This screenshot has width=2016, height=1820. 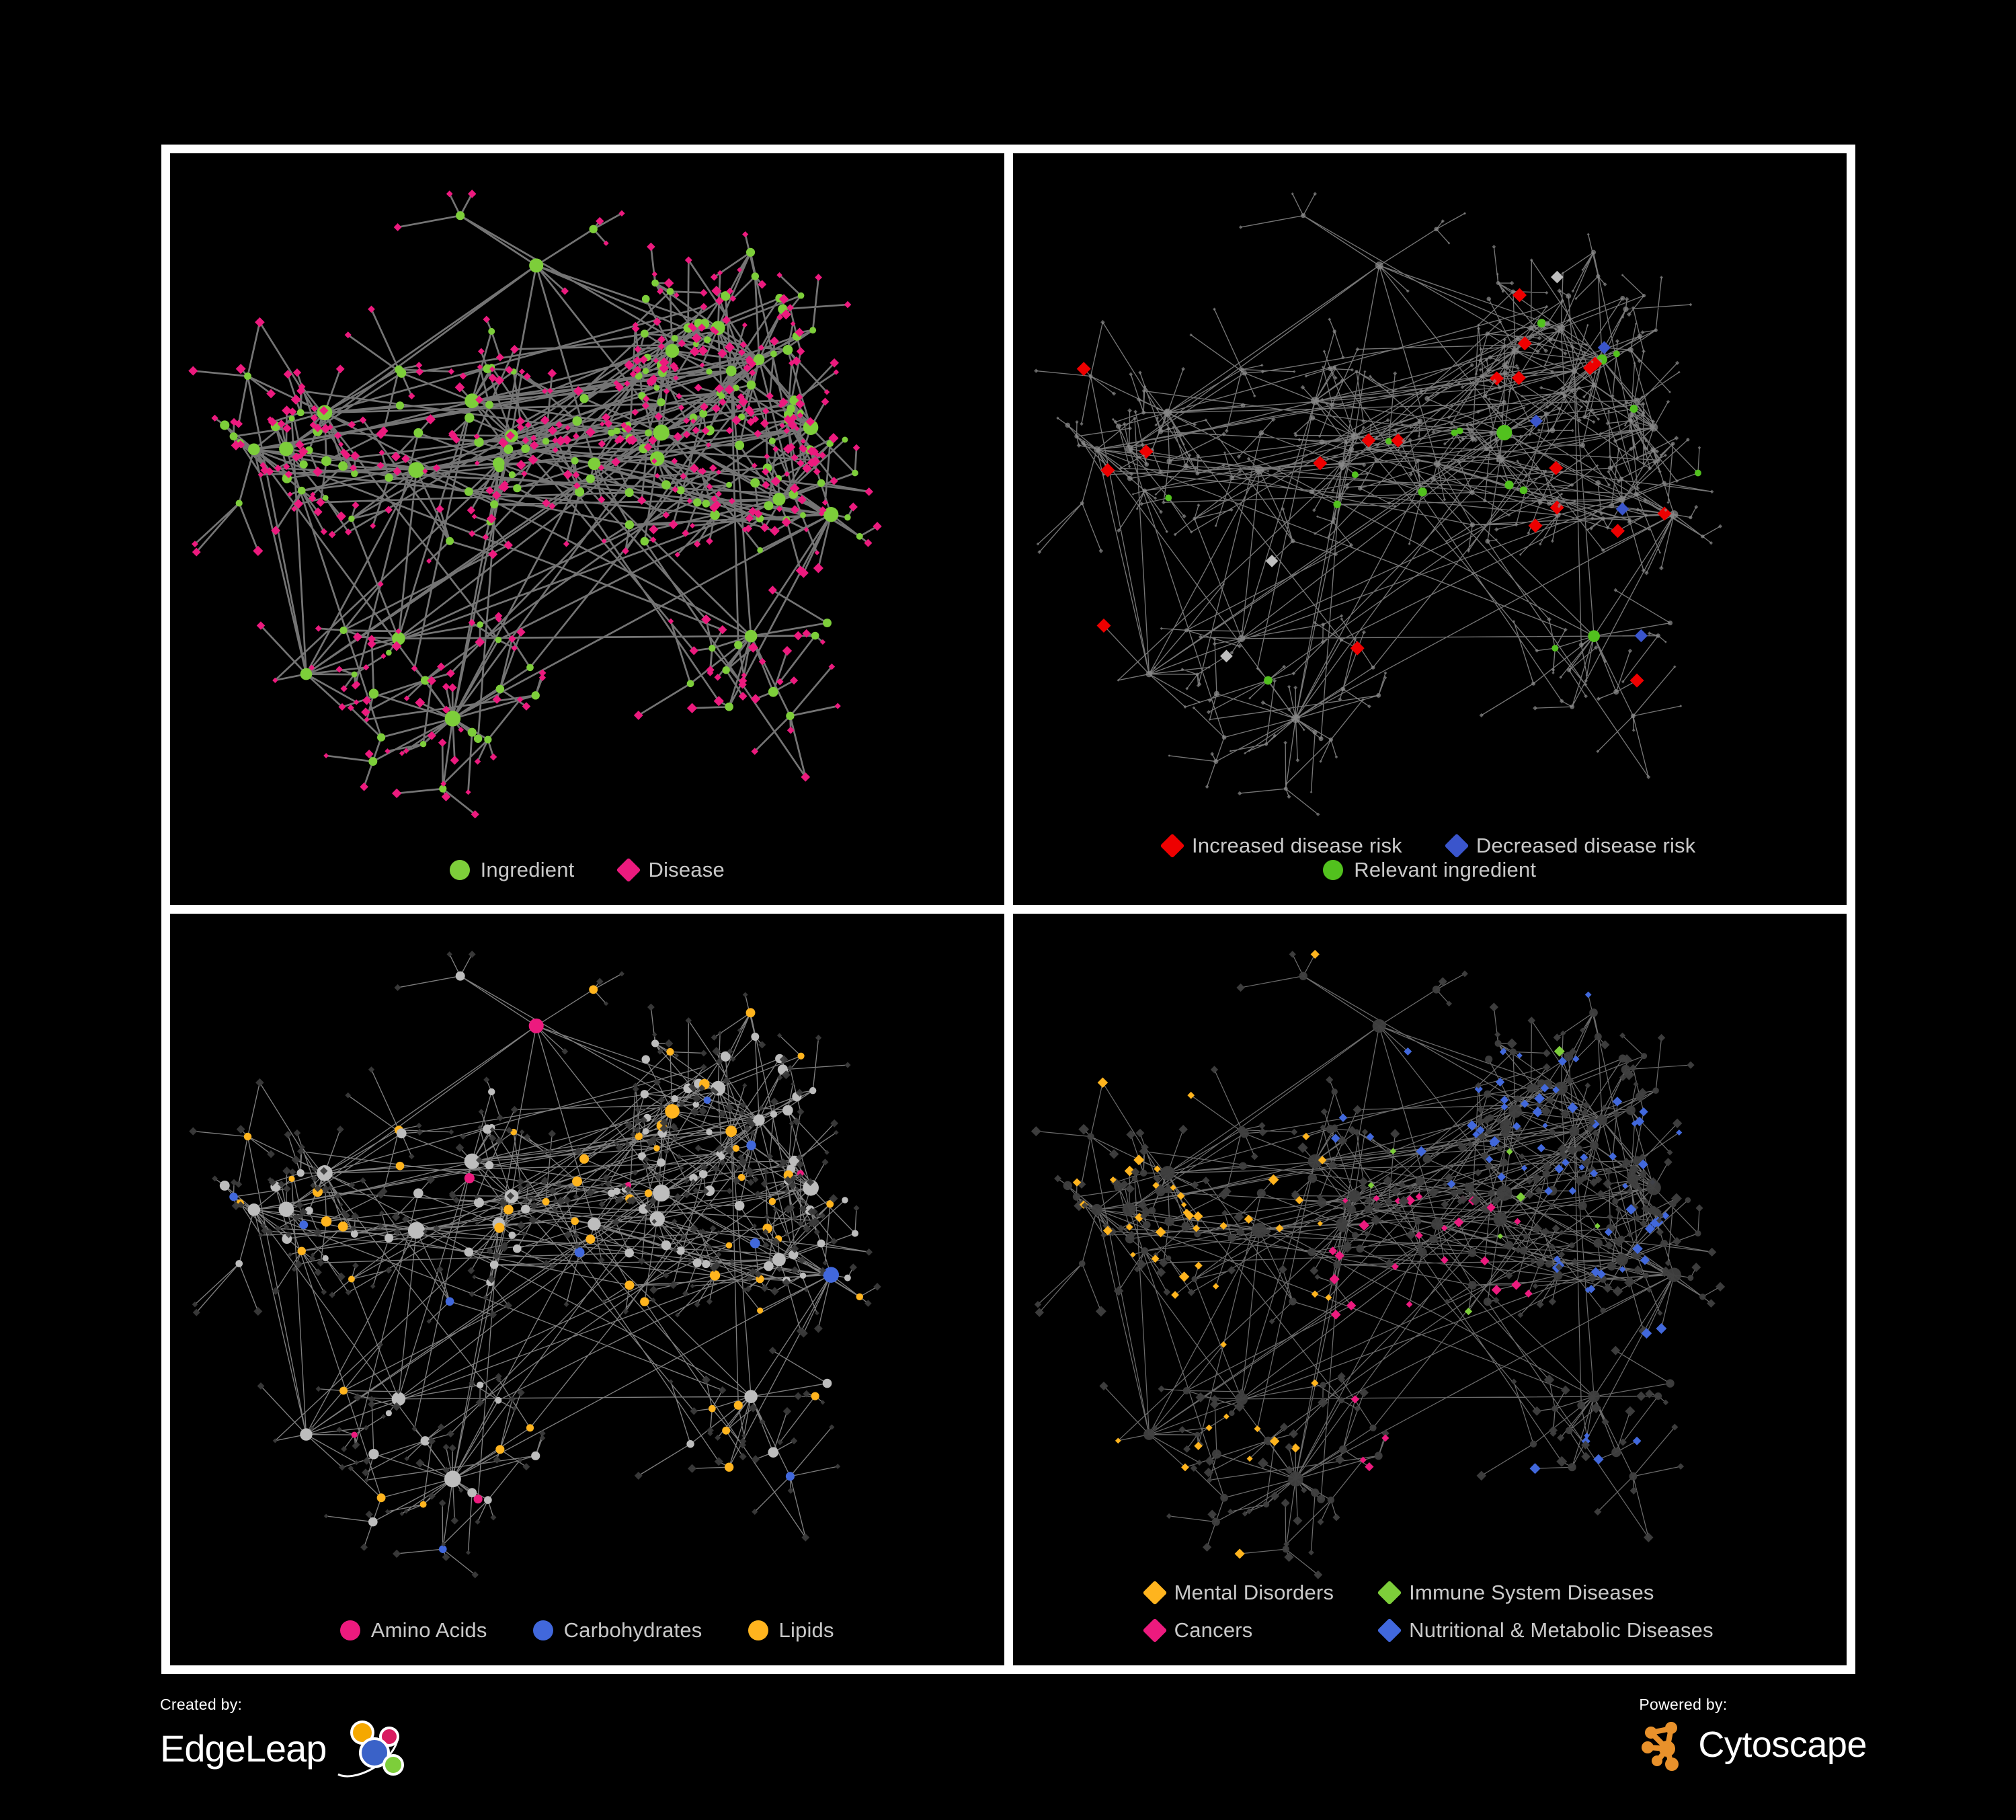 What do you see at coordinates (1753, 1734) in the screenshot?
I see `powered-by-brand: Powered by: Cytoscape` at bounding box center [1753, 1734].